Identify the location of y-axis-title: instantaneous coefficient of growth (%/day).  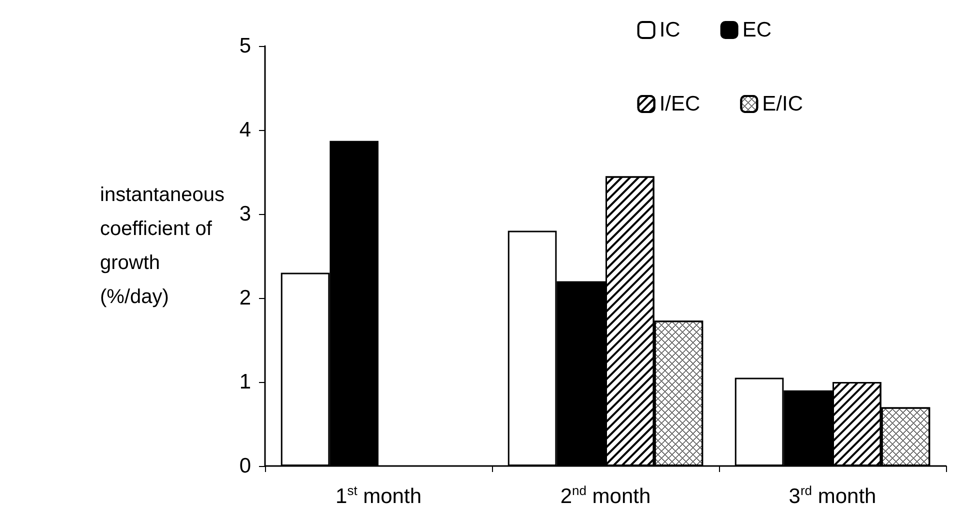
(162, 246).